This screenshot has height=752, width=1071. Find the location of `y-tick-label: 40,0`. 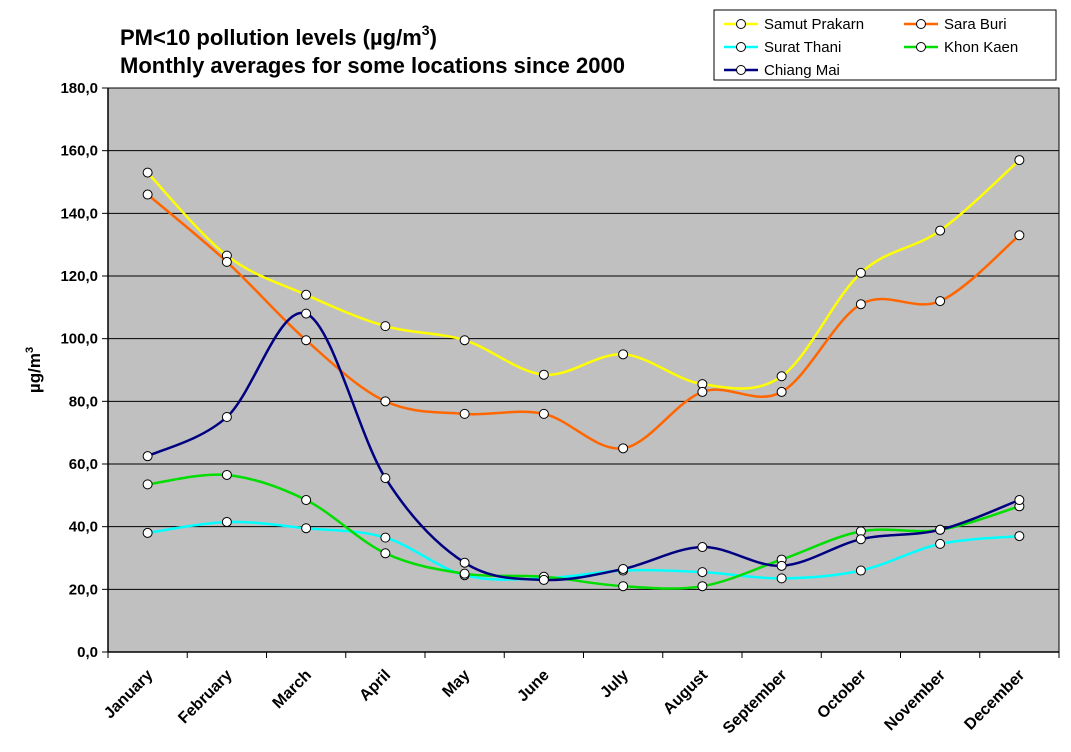

y-tick-label: 40,0 is located at coordinates (83, 527).